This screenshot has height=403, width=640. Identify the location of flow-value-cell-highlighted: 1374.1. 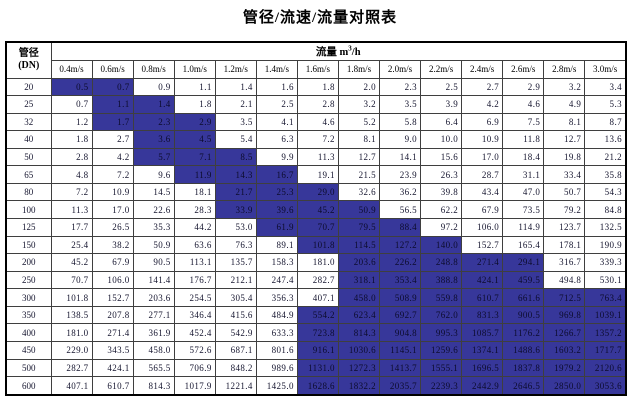
(482, 350).